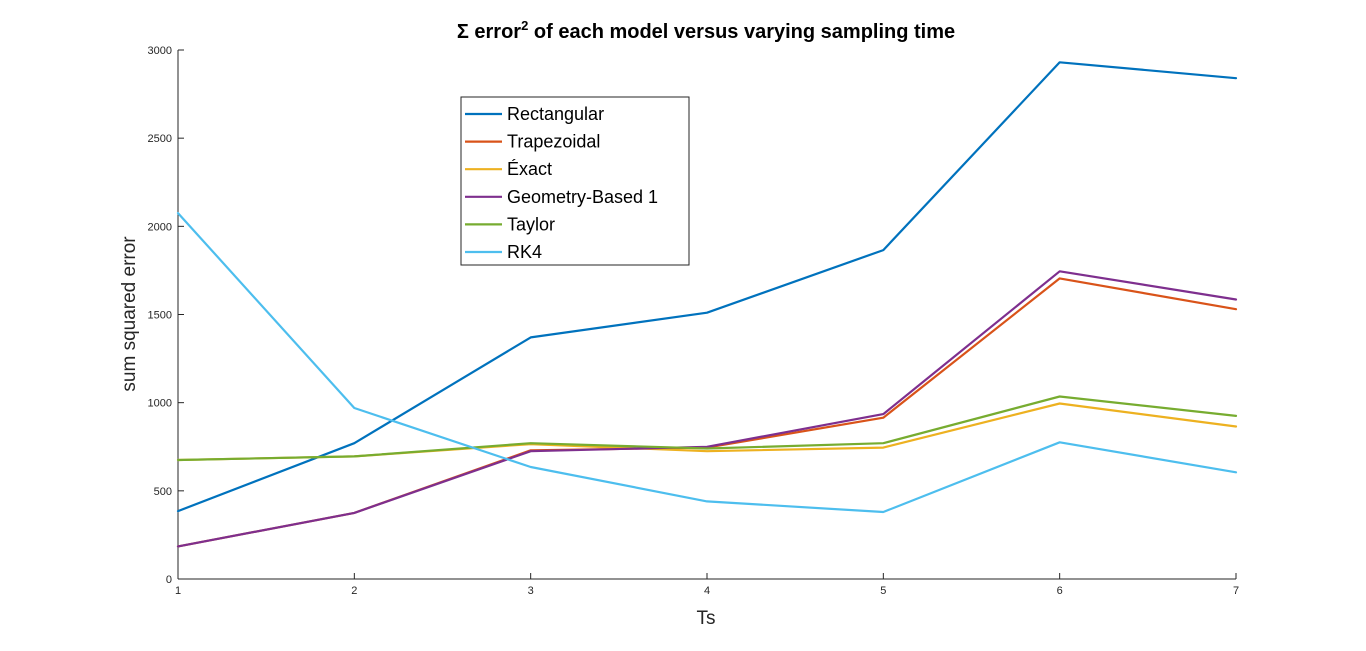 This screenshot has height=651, width=1366. Describe the element at coordinates (531, 224) in the screenshot. I see `legend-label: Taylor` at that location.